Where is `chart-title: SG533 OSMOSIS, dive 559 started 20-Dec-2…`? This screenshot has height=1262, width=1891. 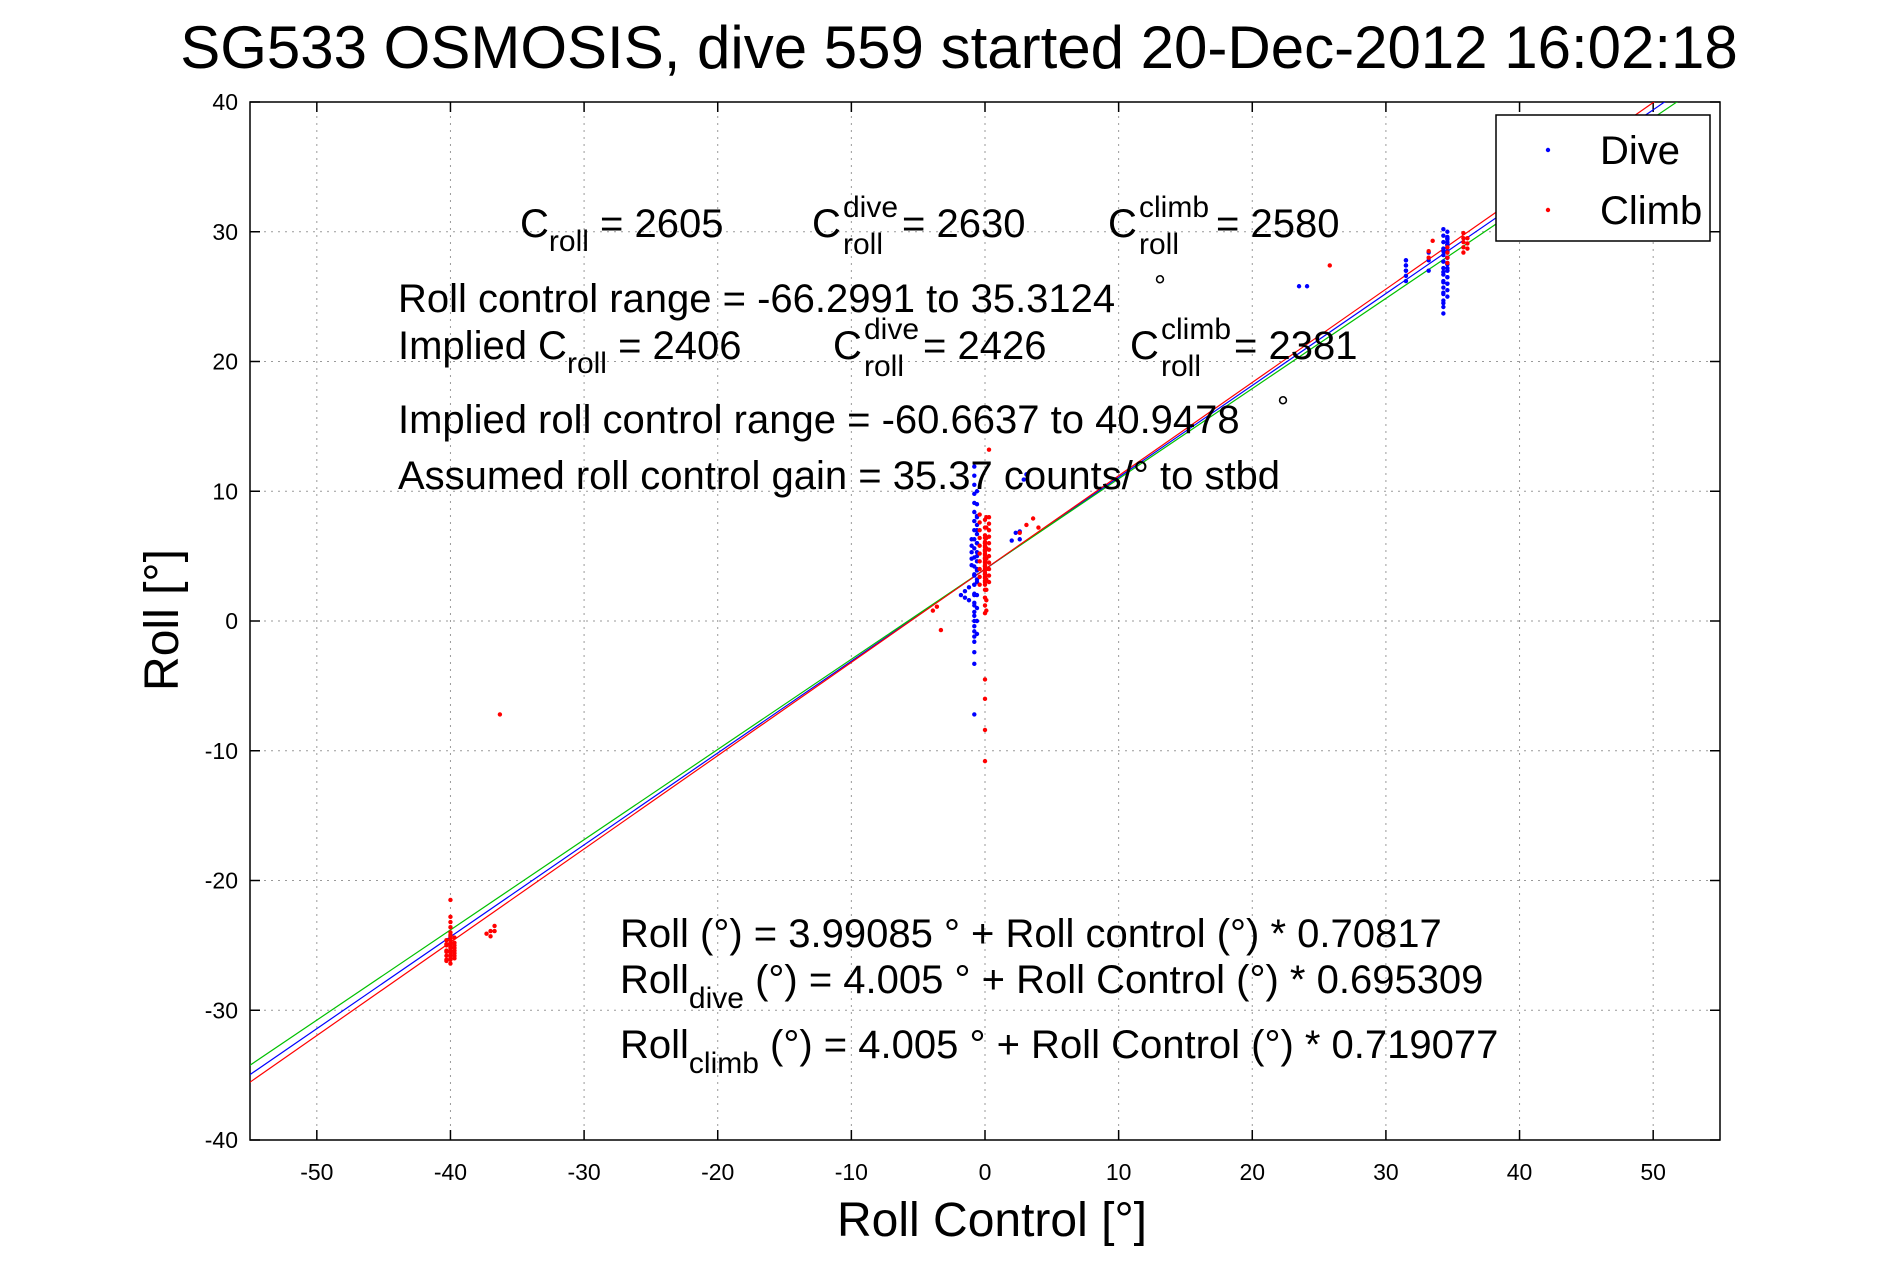
chart-title: SG533 OSMOSIS, dive 559 started 20-Dec-2… is located at coordinates (959, 47).